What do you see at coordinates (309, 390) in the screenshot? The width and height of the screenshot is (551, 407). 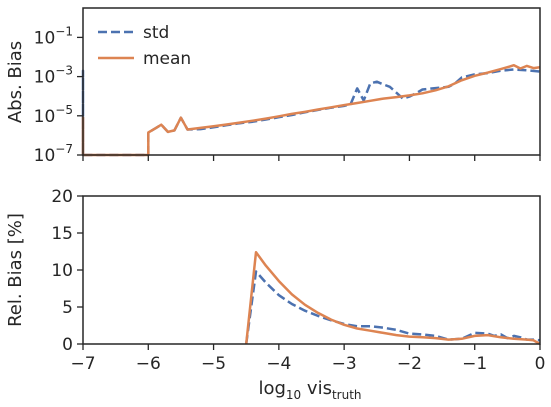 I see `x-axis-label: log10 vistruth` at bounding box center [309, 390].